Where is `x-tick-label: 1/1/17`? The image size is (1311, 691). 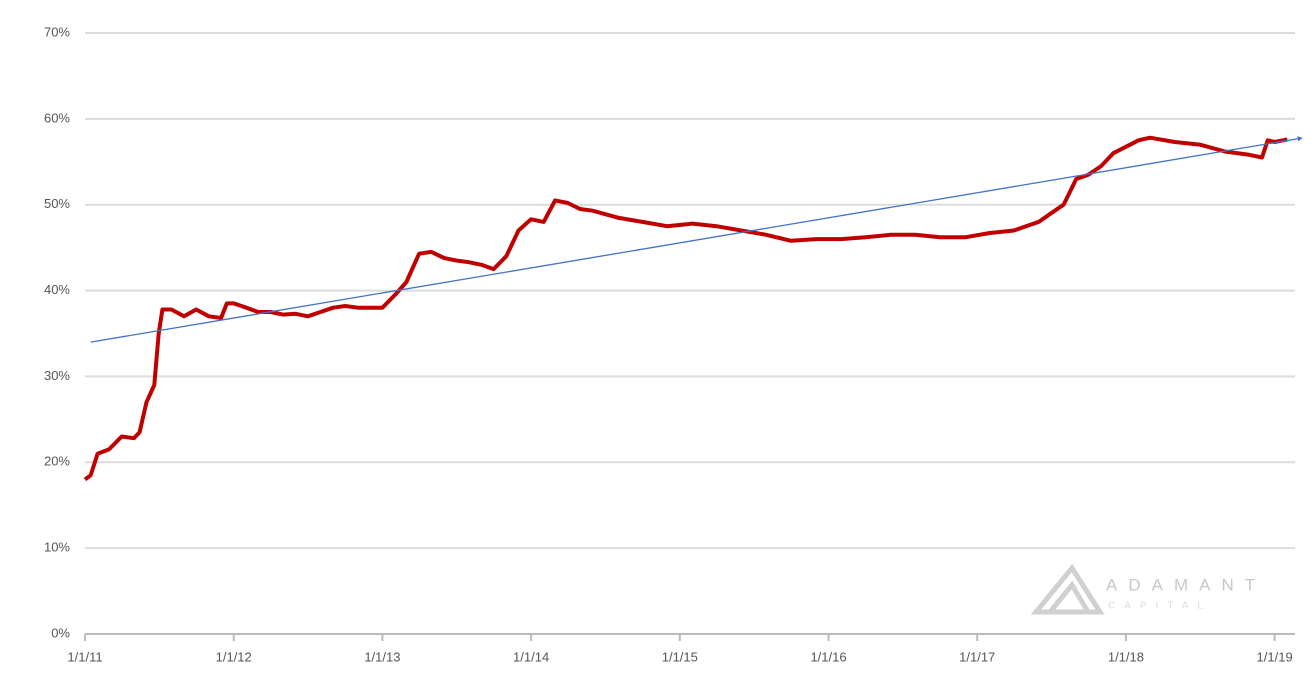
x-tick-label: 1/1/17 is located at coordinates (977, 656).